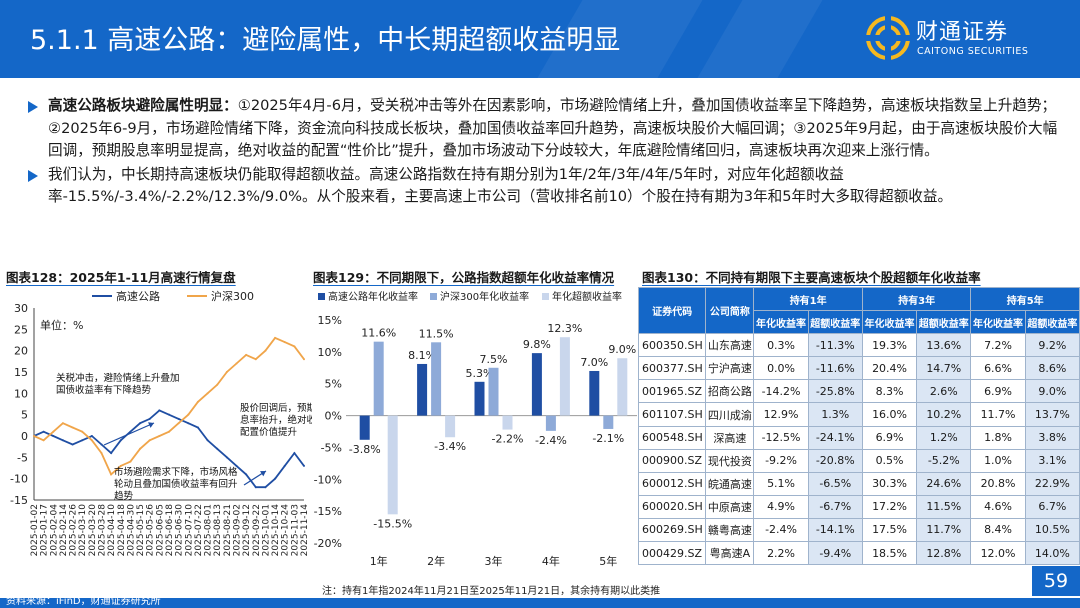 The width and height of the screenshot is (1080, 608). Describe the element at coordinates (672, 345) in the screenshot. I see `cell-code: 600350.SH` at that location.